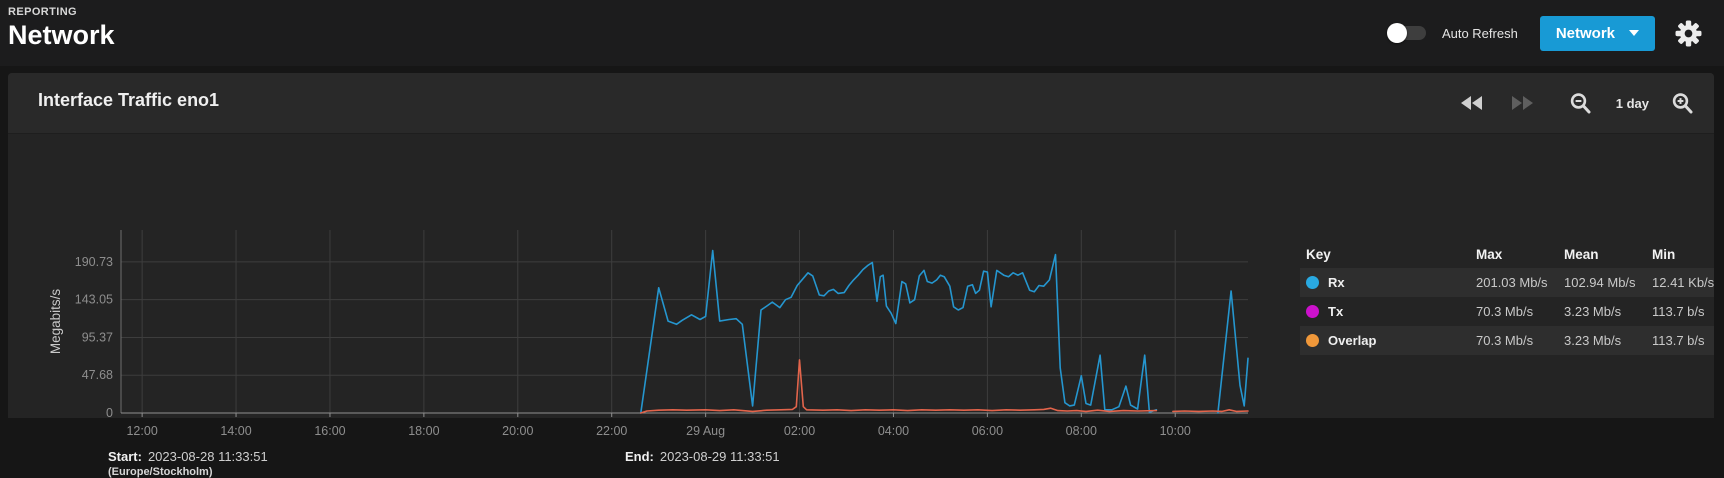 The image size is (1724, 478). Describe the element at coordinates (1336, 282) in the screenshot. I see `legend-key-label: Rx` at that location.